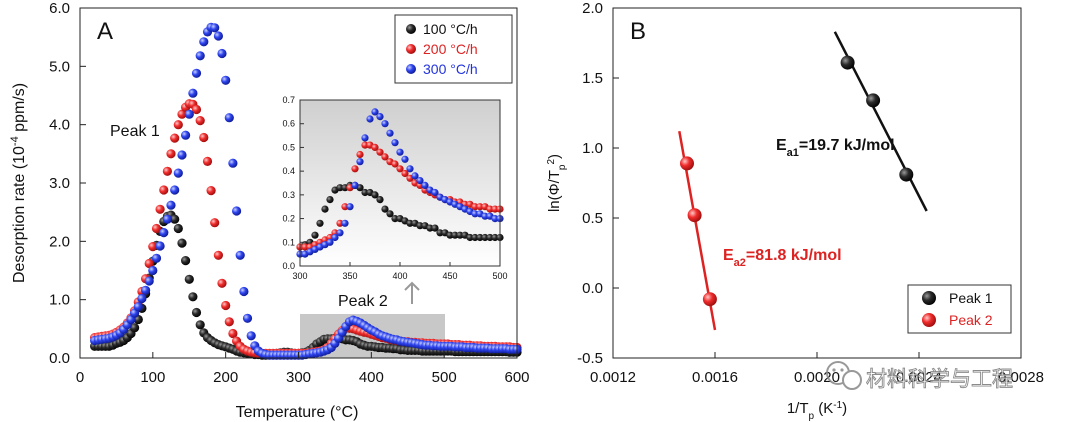  Describe the element at coordinates (592, 288) in the screenshot. I see `b-ytick-label: 0.0` at that location.